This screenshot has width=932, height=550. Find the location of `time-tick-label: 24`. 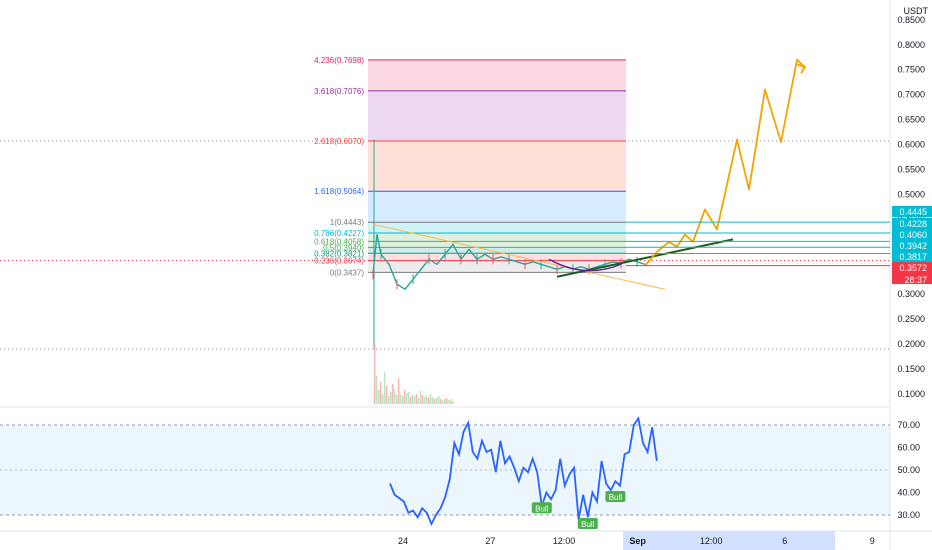

time-tick-label: 24 is located at coordinates (403, 541).